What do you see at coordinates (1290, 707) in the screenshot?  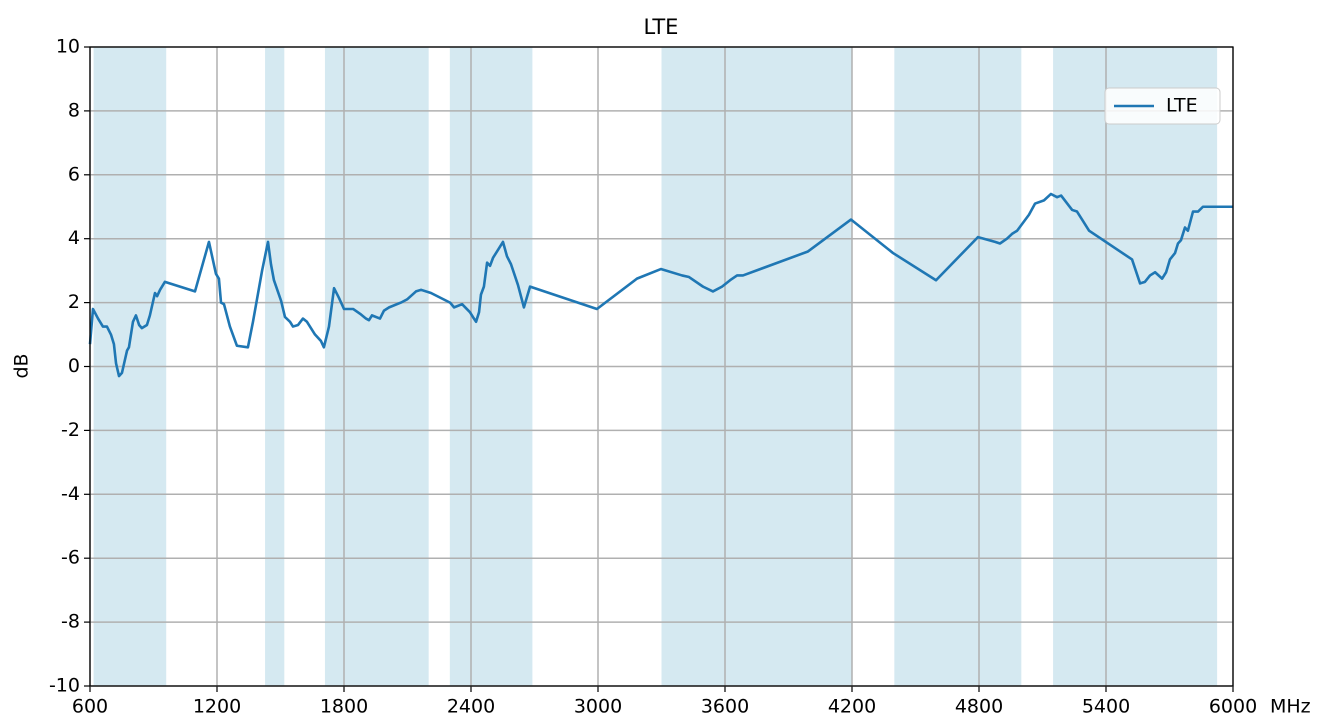 I see `x-axis-label: MHz` at bounding box center [1290, 707].